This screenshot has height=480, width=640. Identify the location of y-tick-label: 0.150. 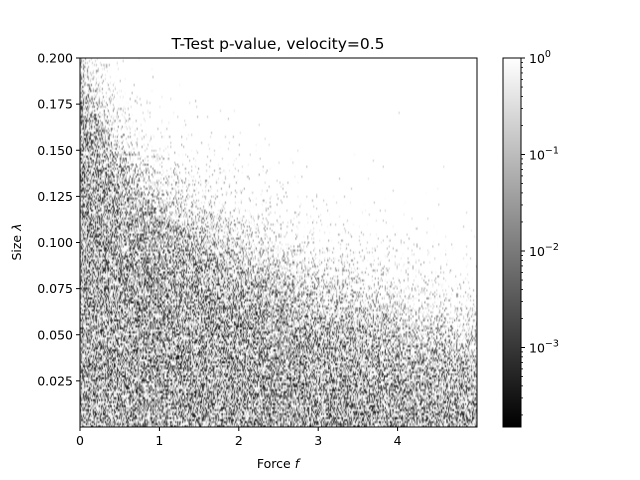
(55, 150).